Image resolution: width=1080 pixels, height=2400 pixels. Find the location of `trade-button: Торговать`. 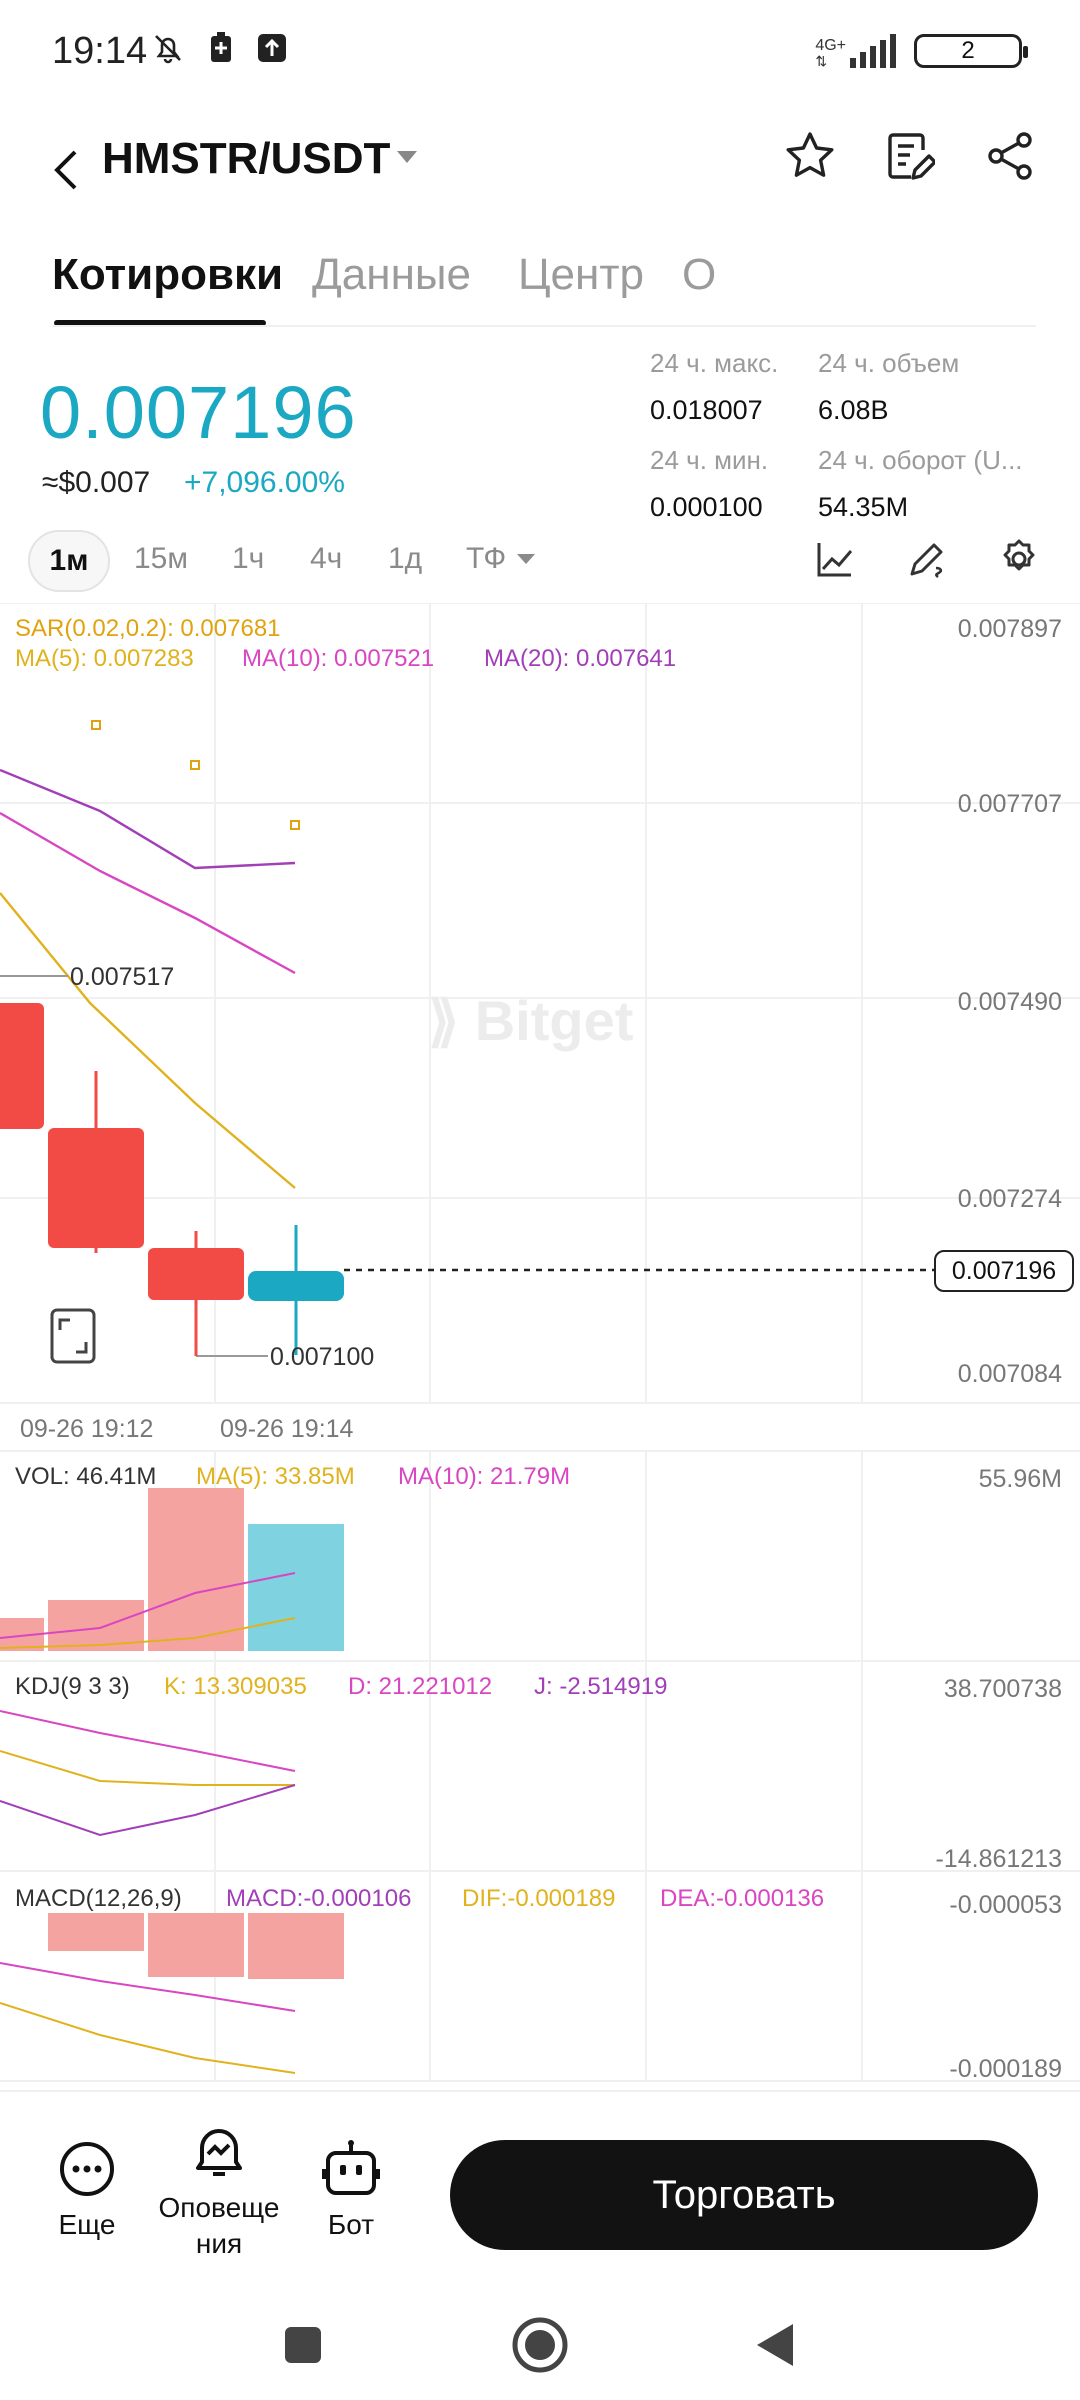

trade-button: Торговать is located at coordinates (744, 2195).